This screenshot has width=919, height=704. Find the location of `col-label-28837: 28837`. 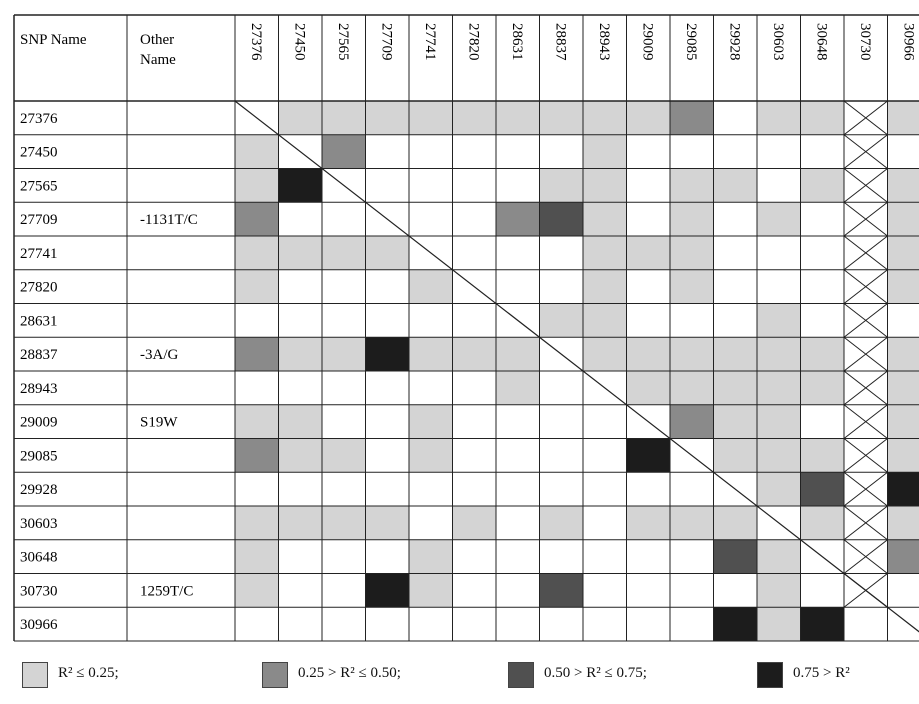

col-label-28837: 28837 is located at coordinates (560, 42).